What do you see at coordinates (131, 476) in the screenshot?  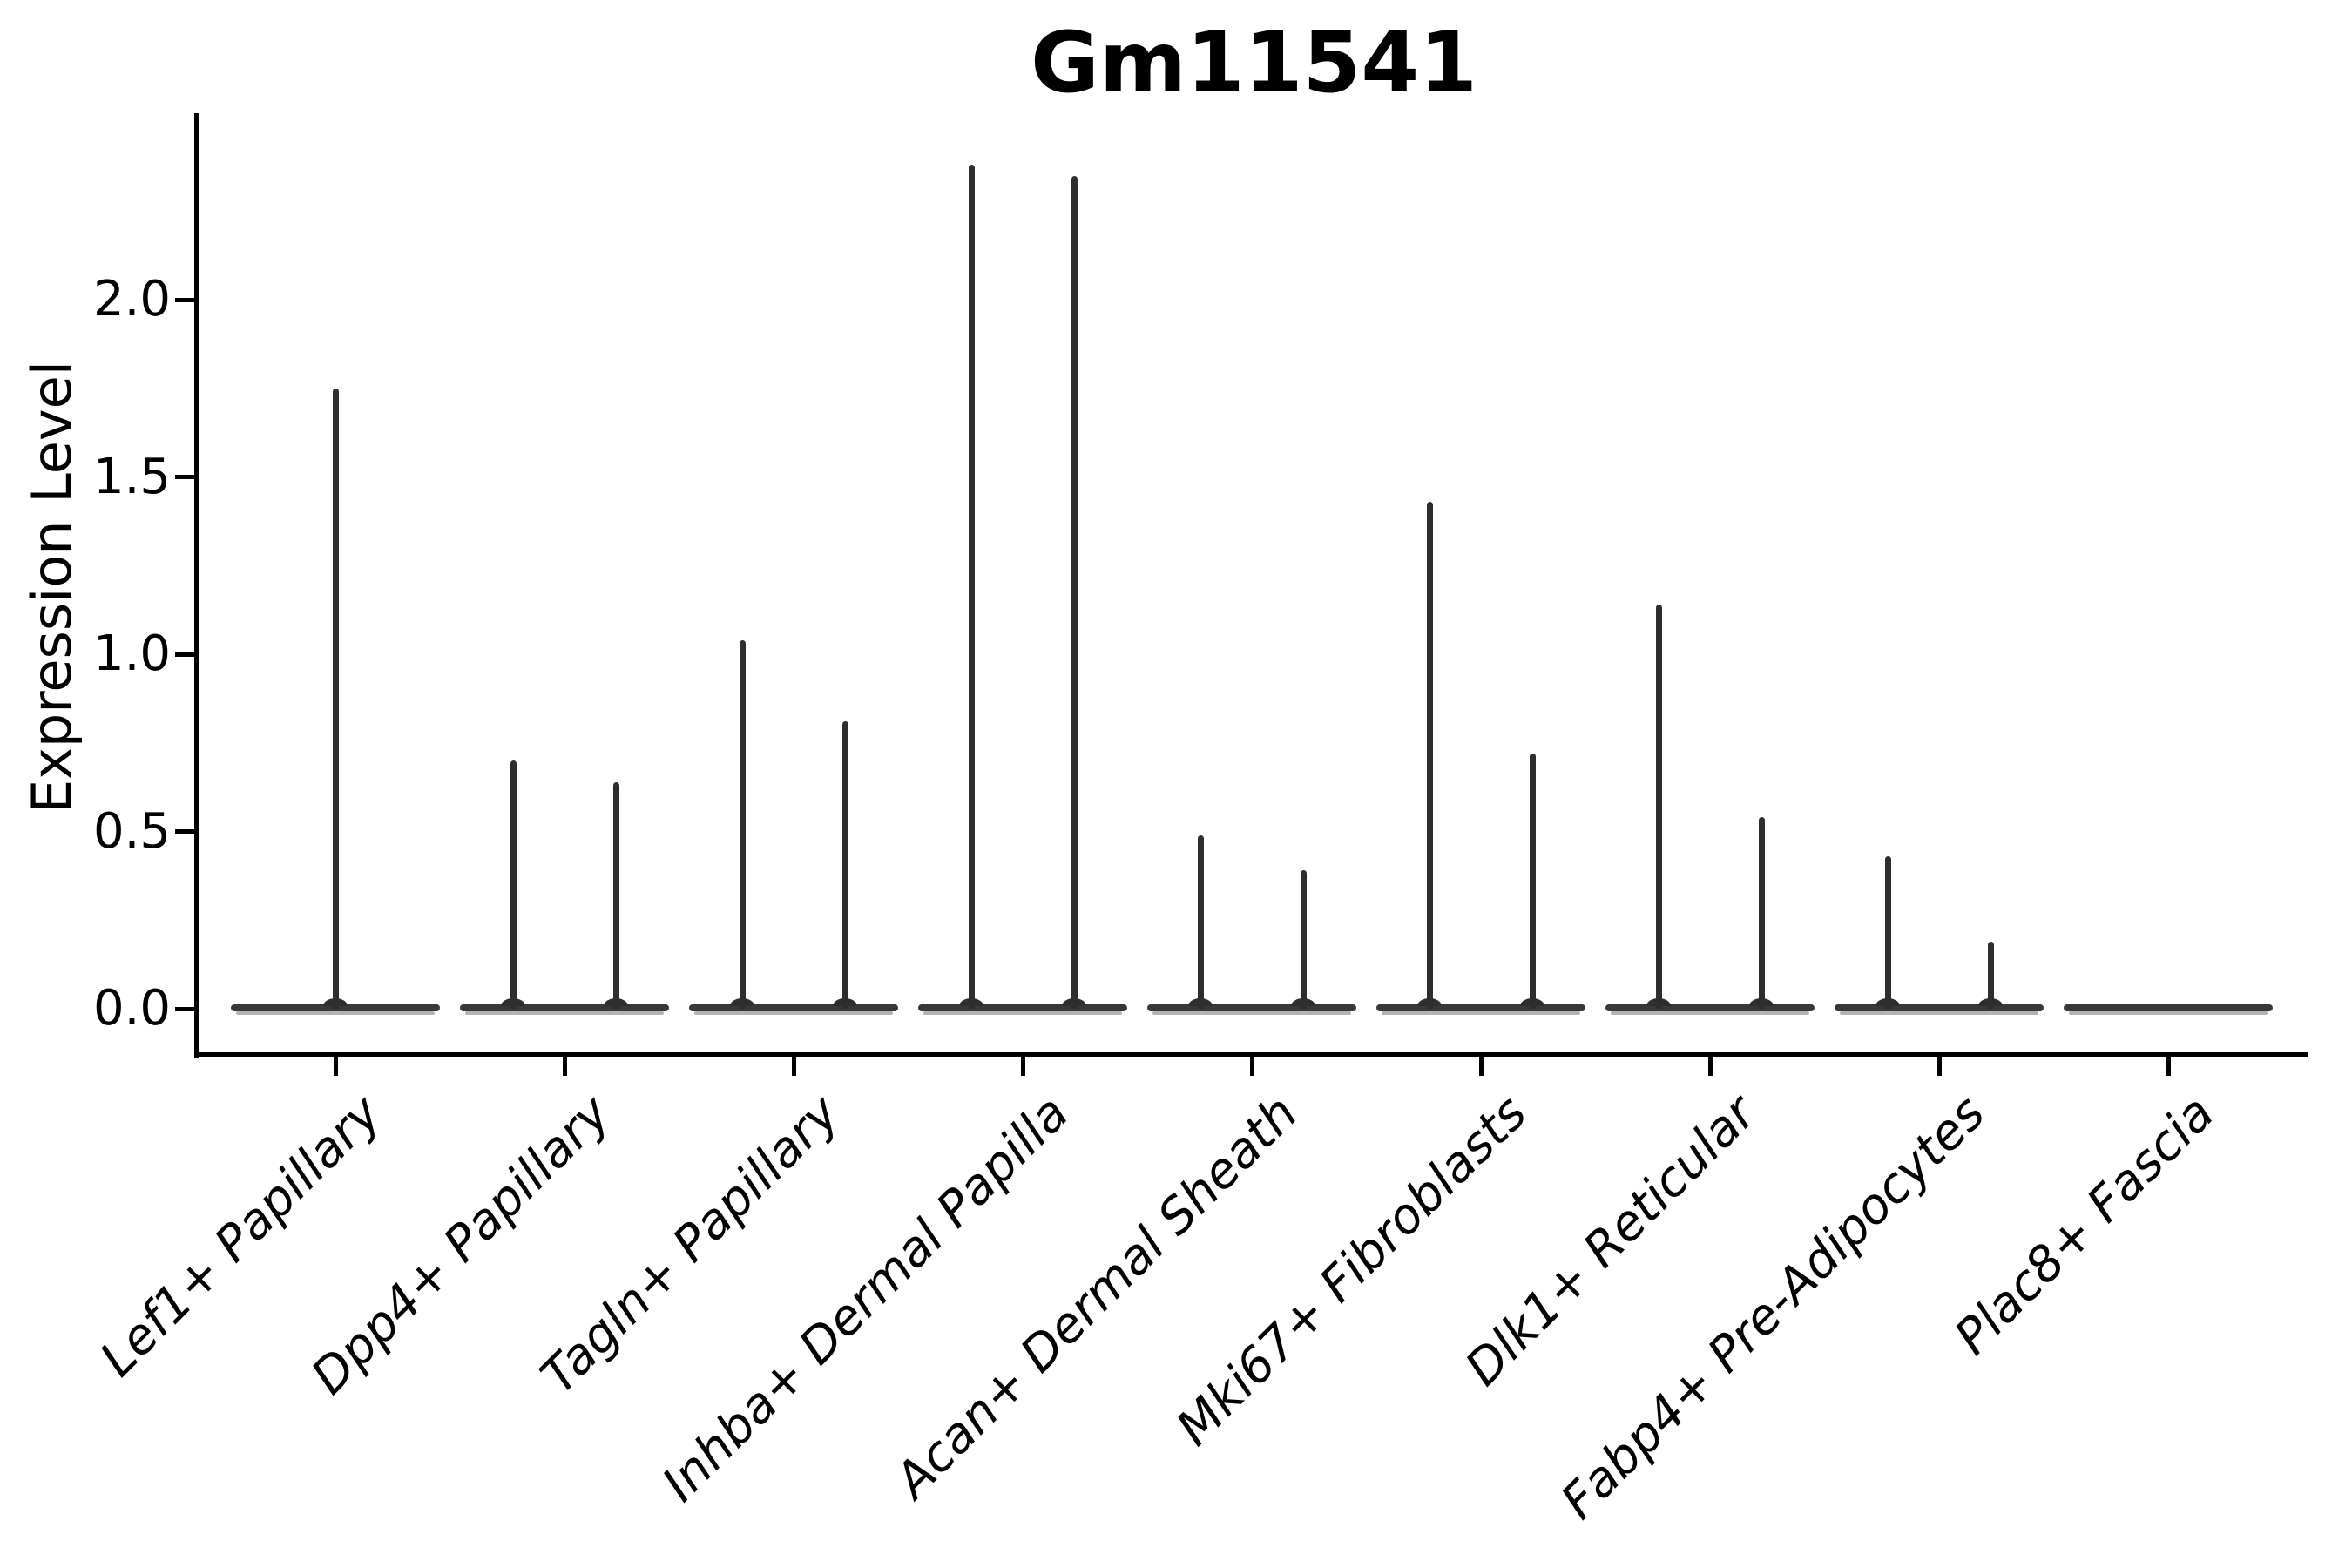 I see `y-tick-label: 1.5` at bounding box center [131, 476].